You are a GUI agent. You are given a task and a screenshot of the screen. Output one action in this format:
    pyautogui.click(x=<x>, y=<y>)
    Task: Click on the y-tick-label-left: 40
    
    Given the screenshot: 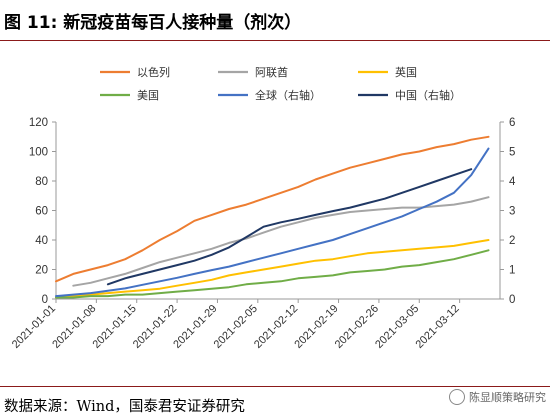 What is the action you would take?
    pyautogui.click(x=41, y=241)
    